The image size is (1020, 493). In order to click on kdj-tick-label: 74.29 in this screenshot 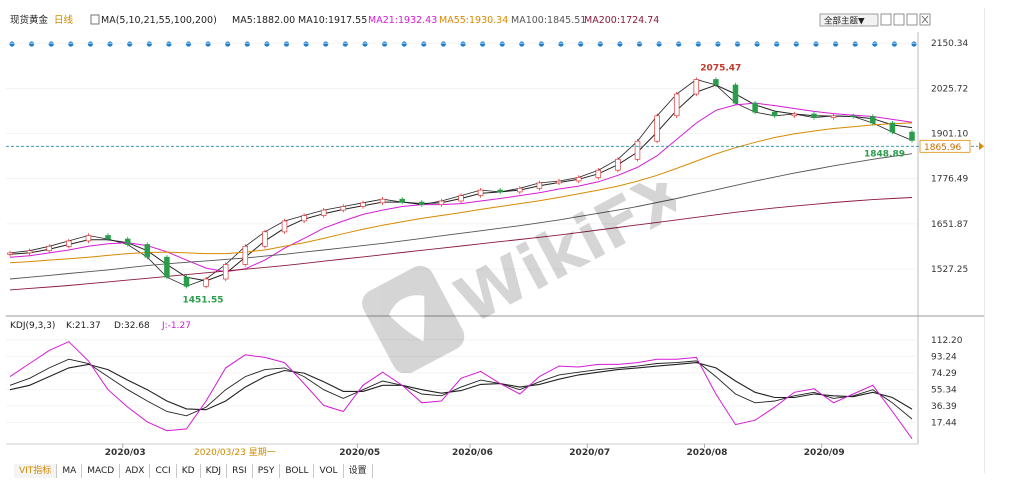, I will do `click(944, 374)`.